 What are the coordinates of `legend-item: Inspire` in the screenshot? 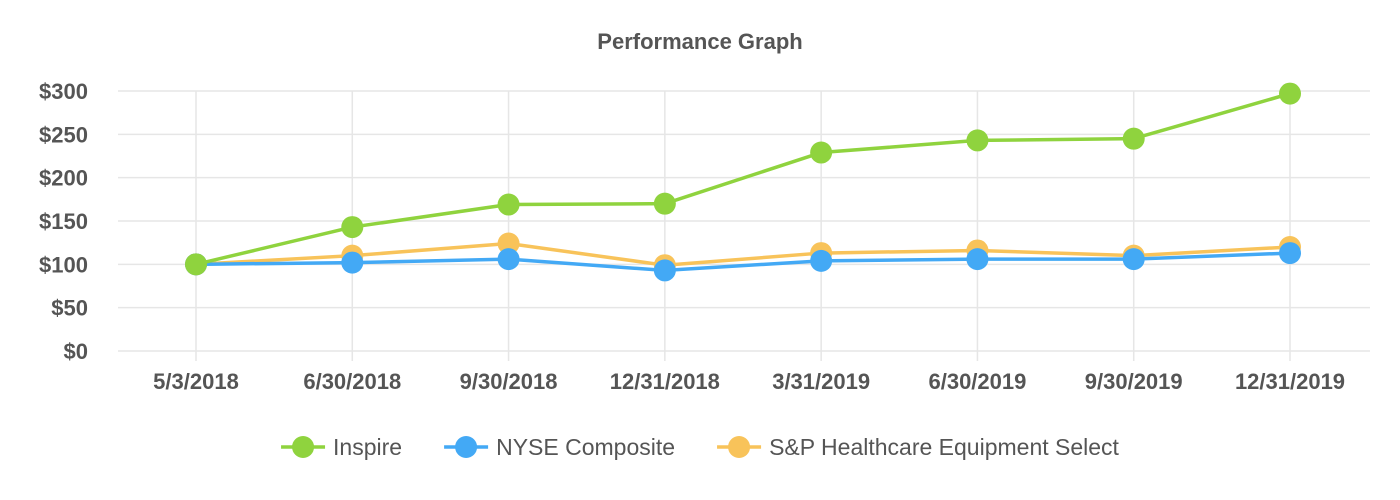 It's located at (341, 447).